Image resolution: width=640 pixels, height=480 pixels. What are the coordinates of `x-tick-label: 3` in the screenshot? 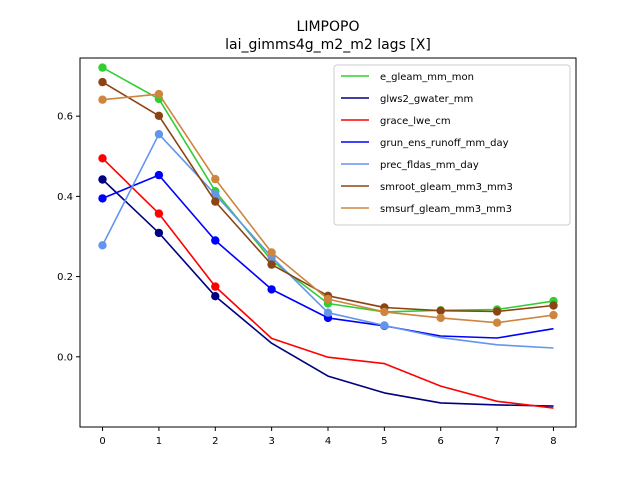 It's located at (271, 441).